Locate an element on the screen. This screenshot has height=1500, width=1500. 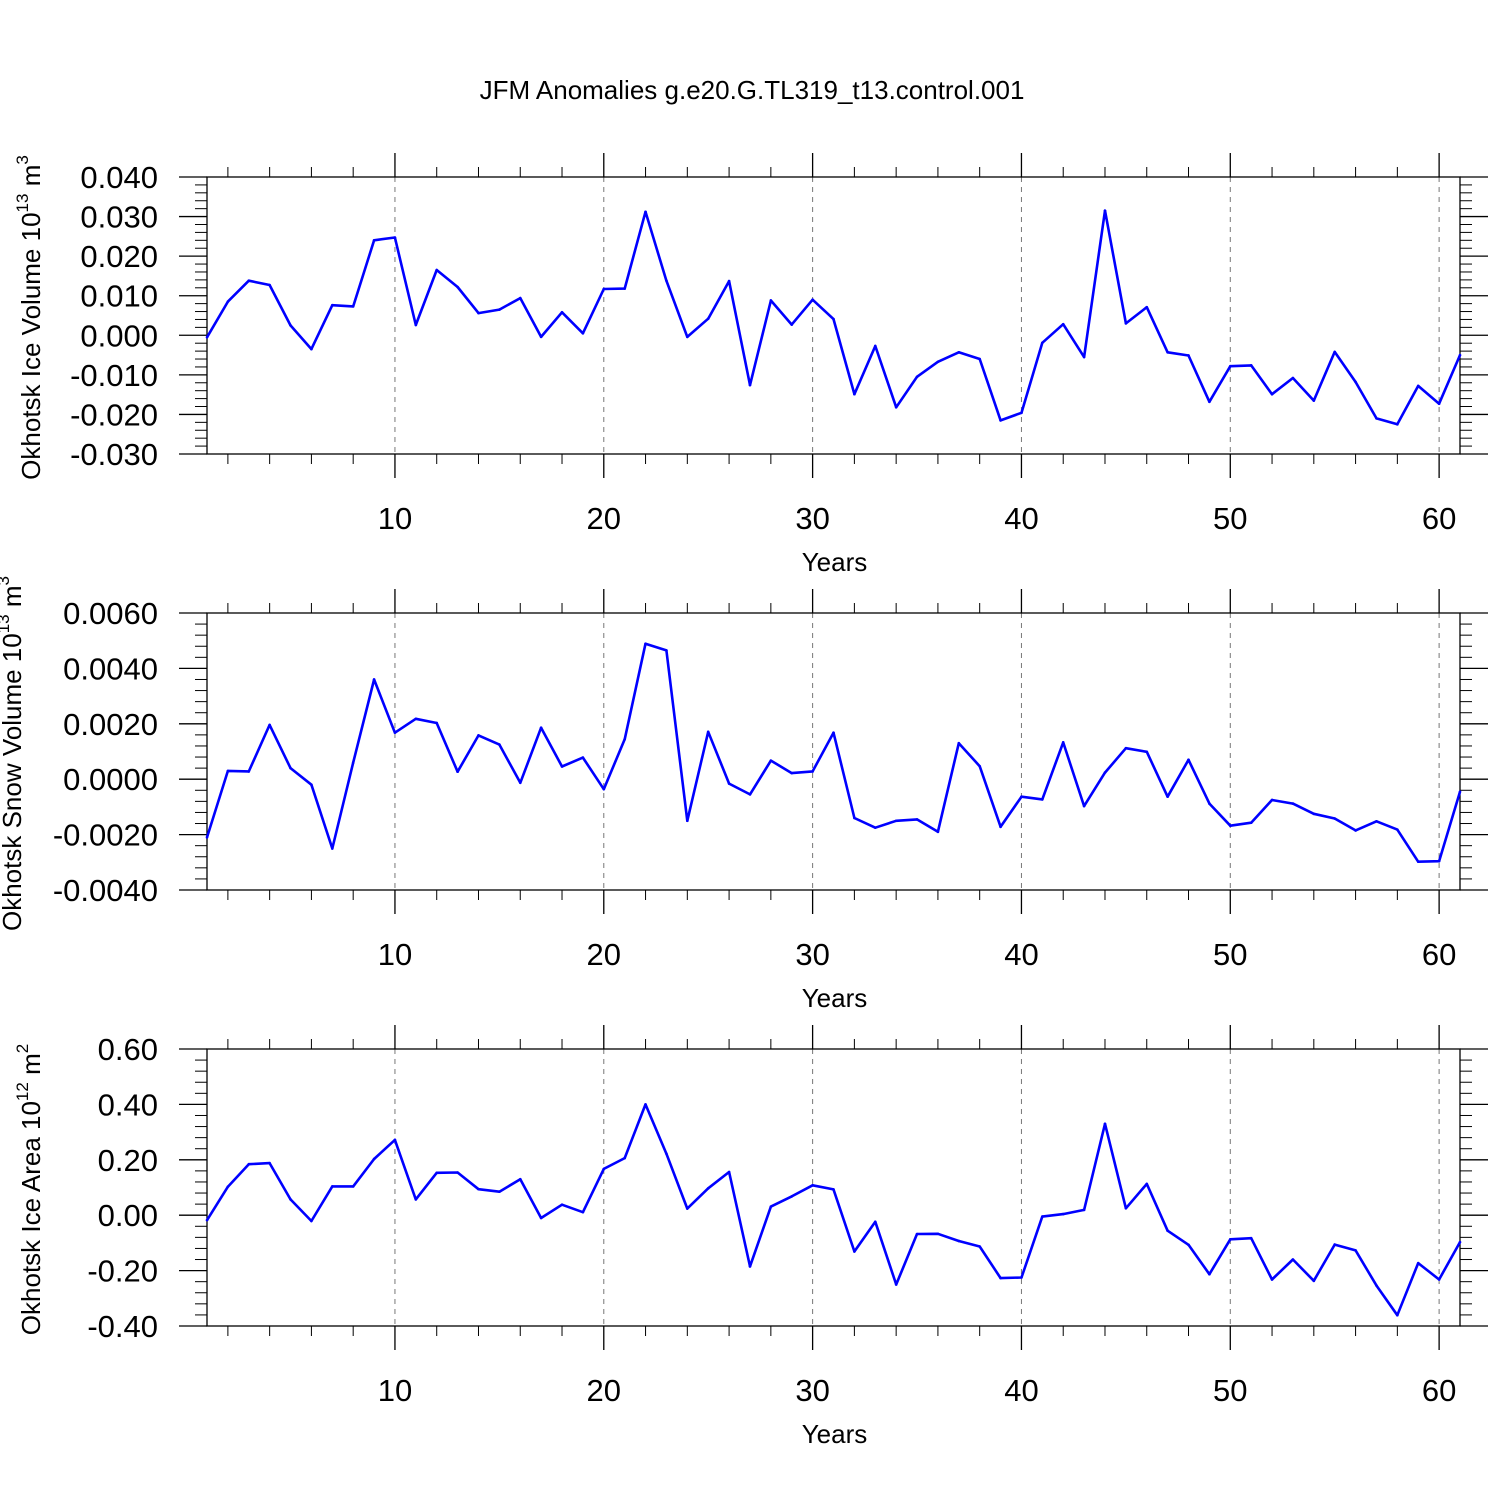
y-label-unit-exponent: 3 is located at coordinates (6, 580).